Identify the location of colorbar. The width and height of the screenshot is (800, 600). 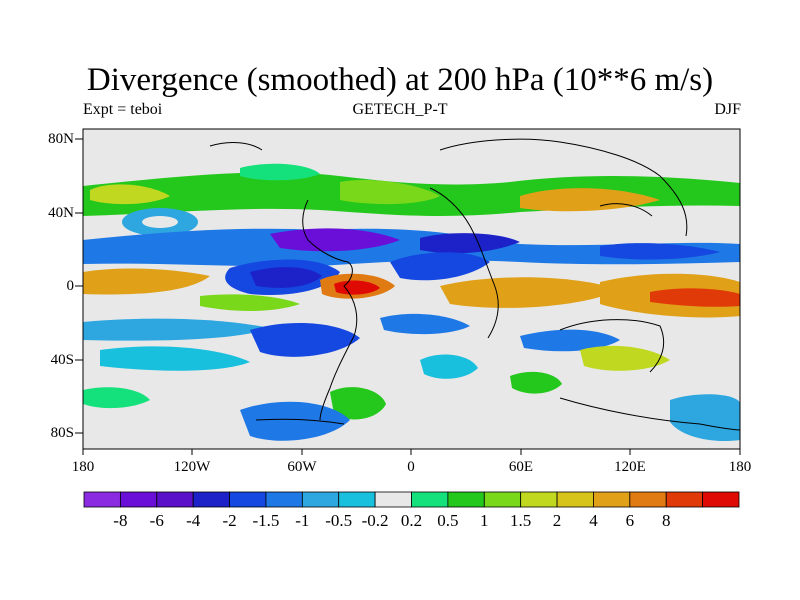
(411, 499).